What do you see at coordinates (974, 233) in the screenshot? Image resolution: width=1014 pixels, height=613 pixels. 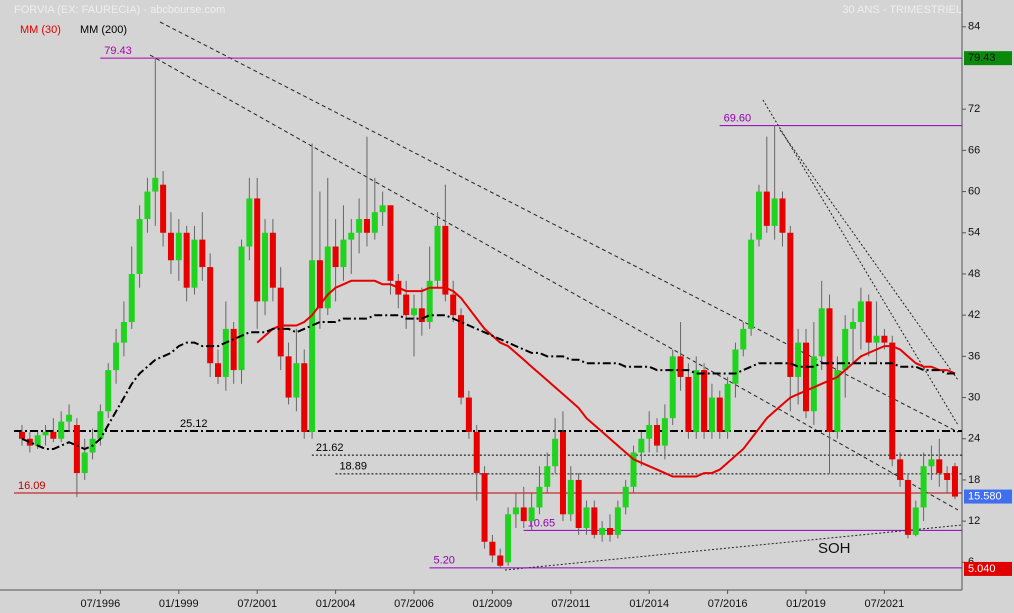 I see `y-tick-label: 54` at bounding box center [974, 233].